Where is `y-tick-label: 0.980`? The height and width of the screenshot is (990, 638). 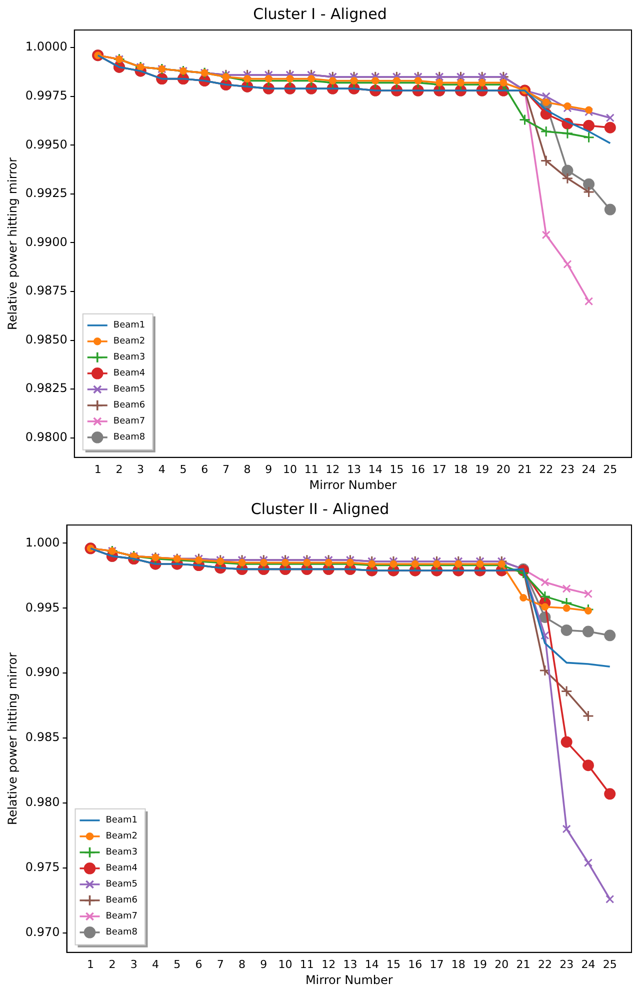
y-tick-label: 0.980 is located at coordinates (42, 802).